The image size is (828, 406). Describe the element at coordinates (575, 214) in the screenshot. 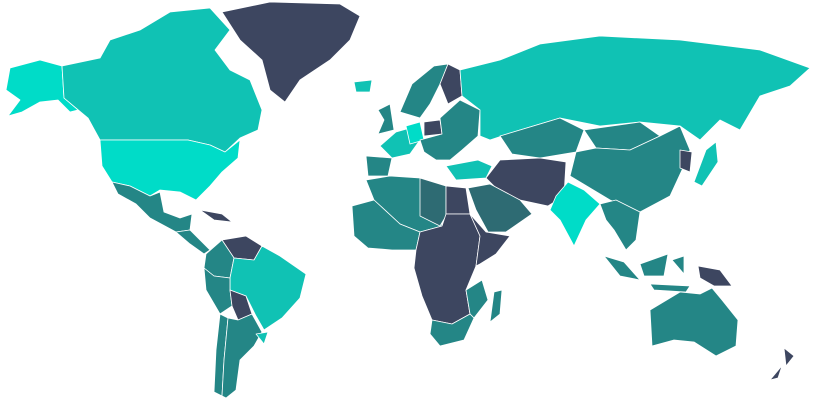

I see `region-india` at that location.